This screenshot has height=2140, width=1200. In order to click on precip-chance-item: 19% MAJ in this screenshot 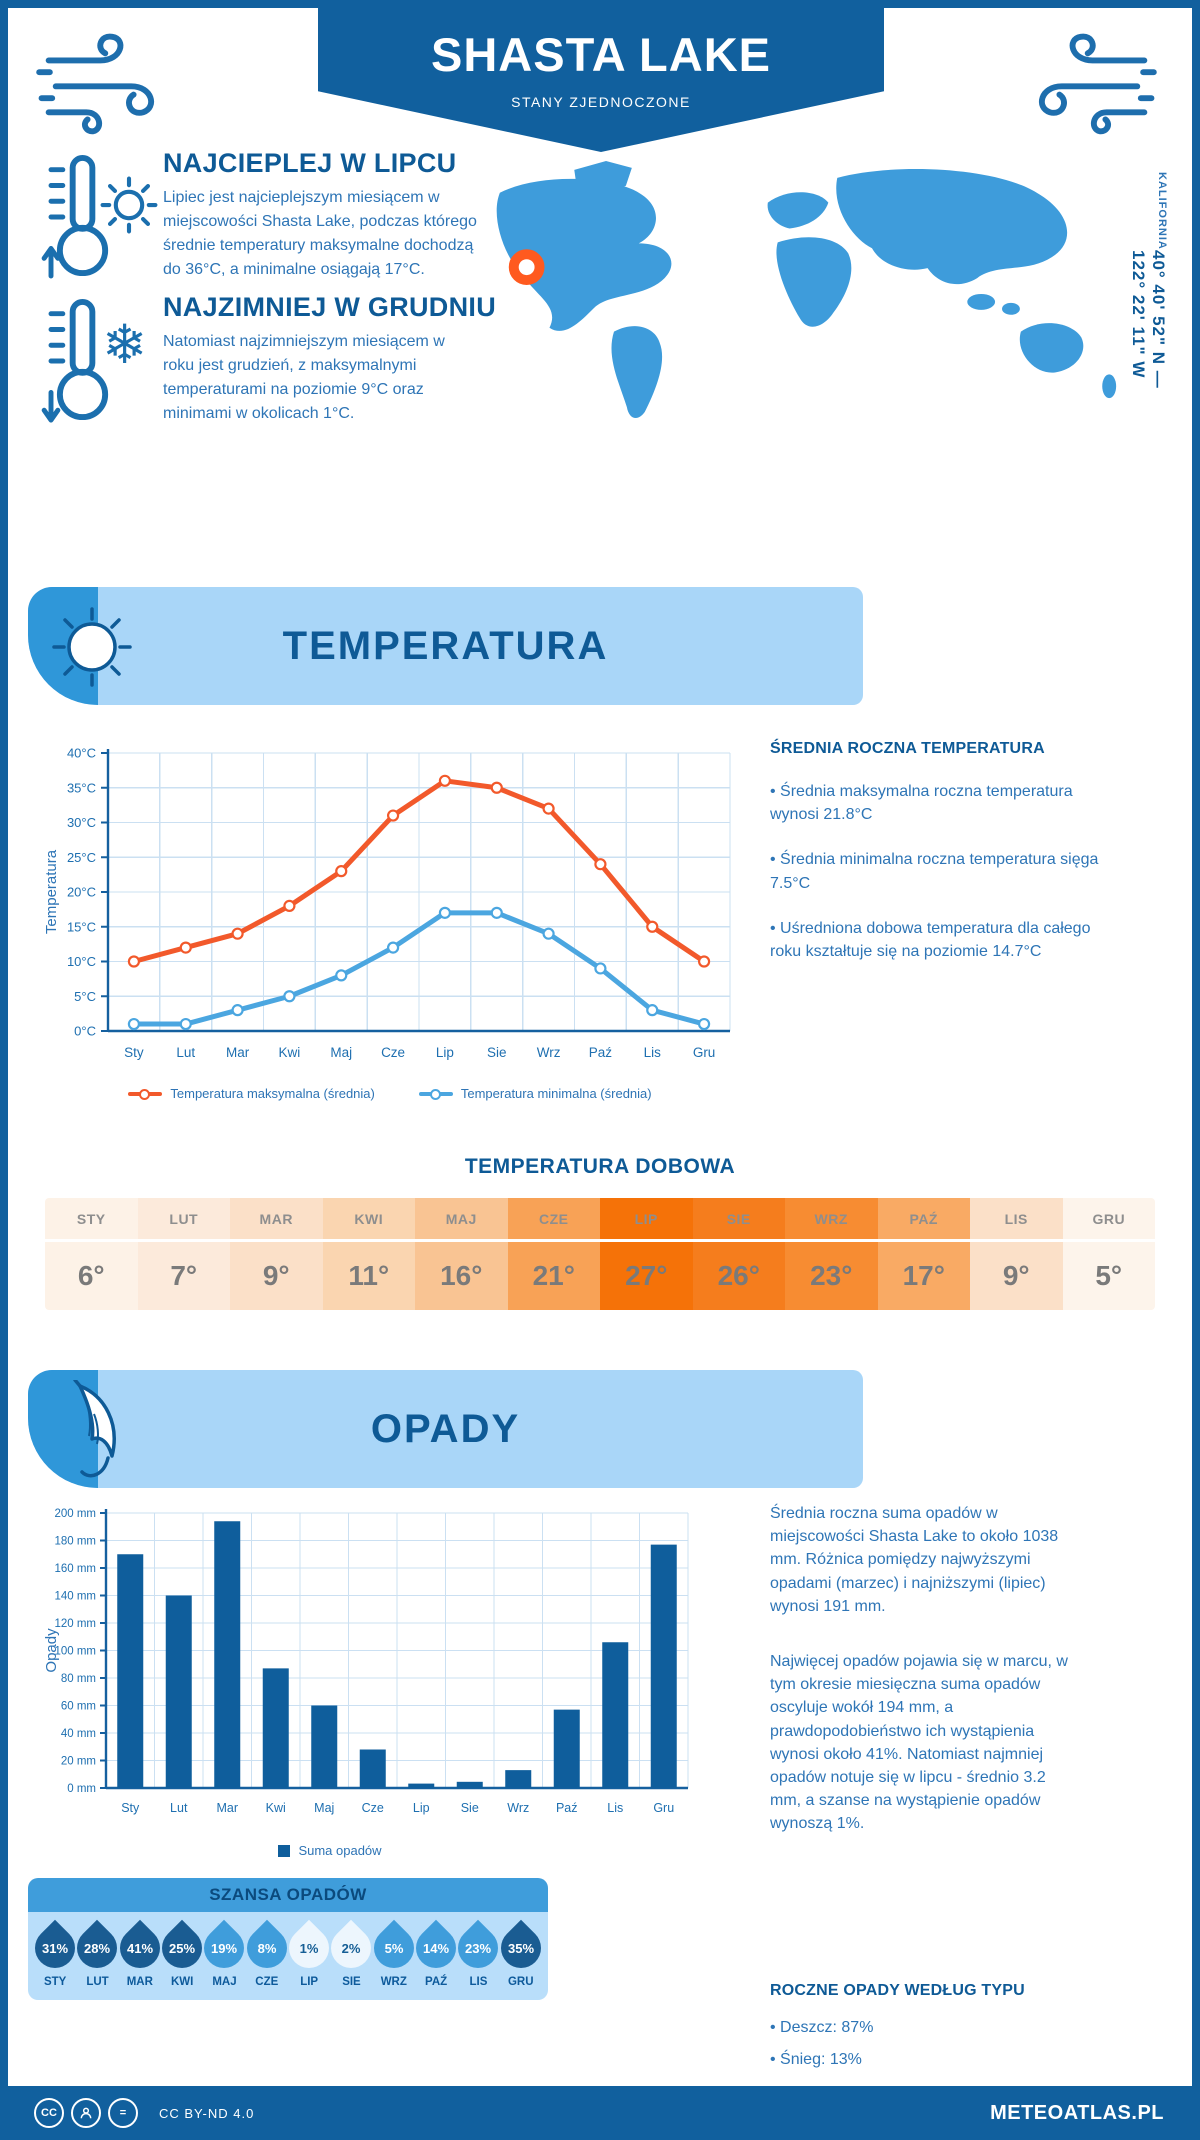, I will do `click(224, 1953)`.